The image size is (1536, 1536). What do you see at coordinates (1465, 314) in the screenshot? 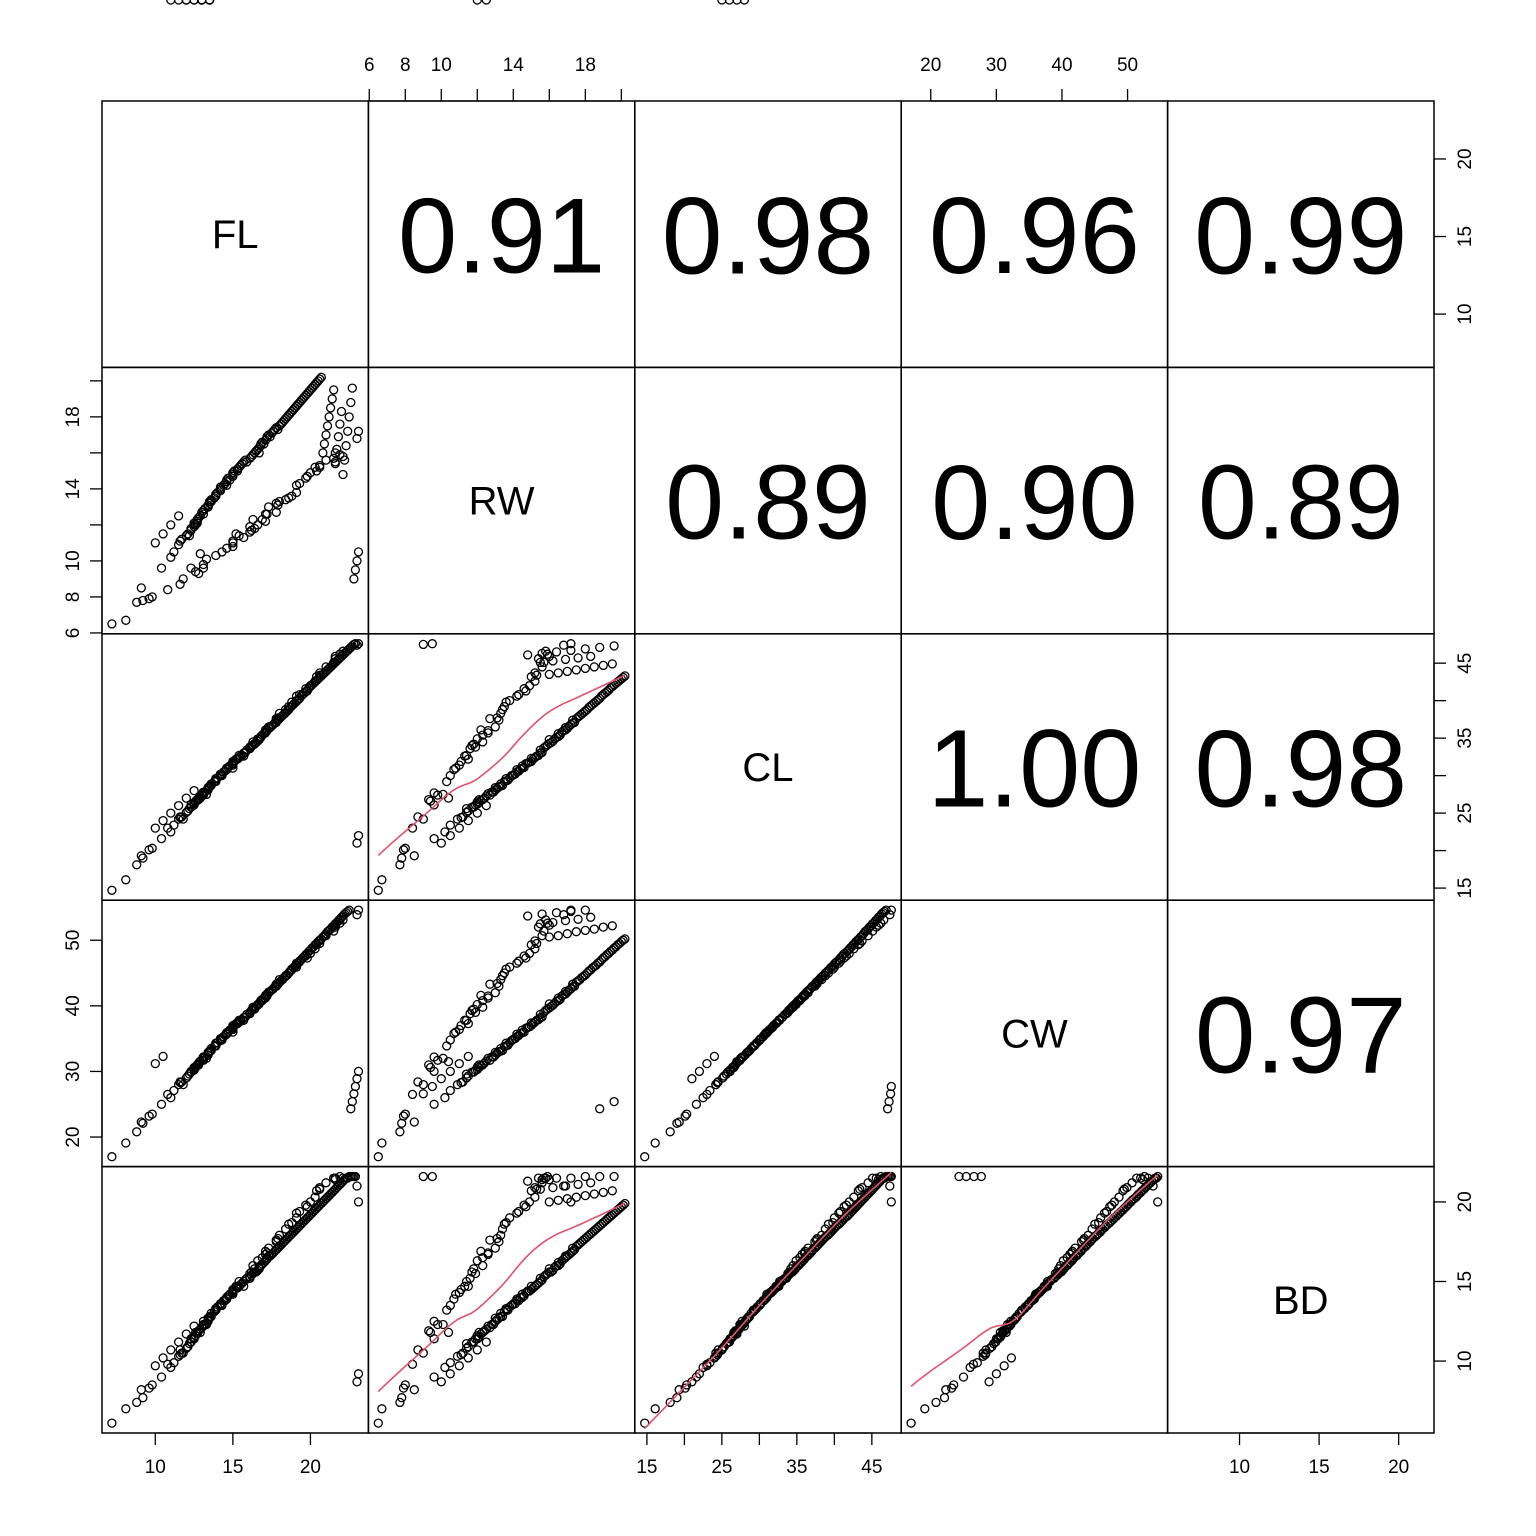
I see `tick-label: 10` at bounding box center [1465, 314].